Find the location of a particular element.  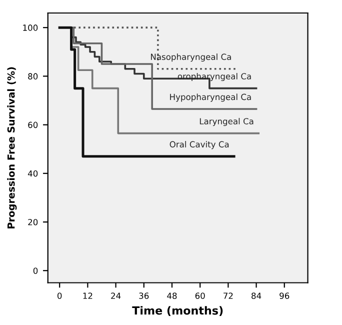

x-tick-label: 0 is located at coordinates (59, 295).